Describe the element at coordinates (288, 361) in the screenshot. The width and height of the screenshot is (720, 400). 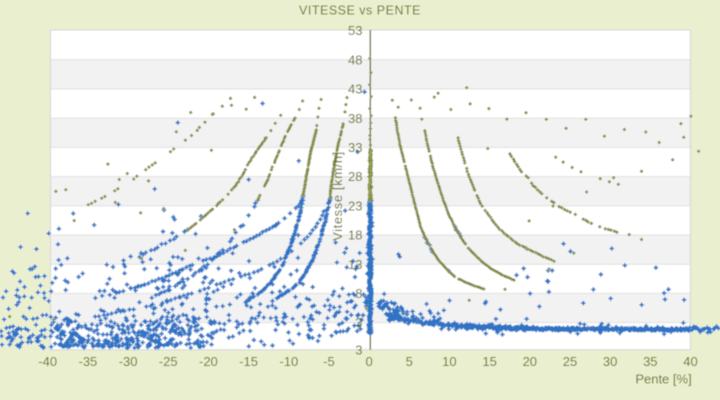
I see `svg-text: -10` at that location.